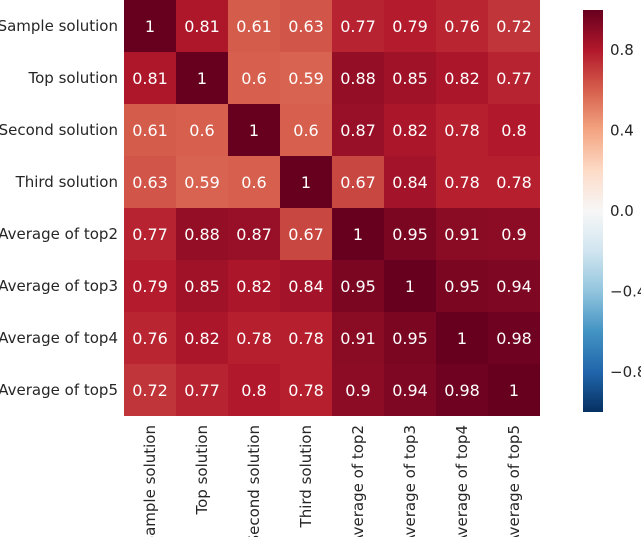 This screenshot has width=641, height=537. What do you see at coordinates (625, 291) in the screenshot?
I see `colorbar-tick-label: −0.4` at bounding box center [625, 291].